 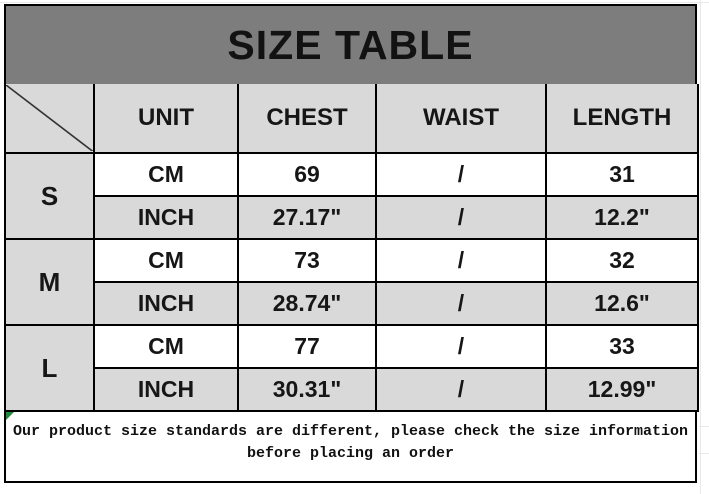 What do you see at coordinates (622, 174) in the screenshot?
I see `length-cell: 31` at bounding box center [622, 174].